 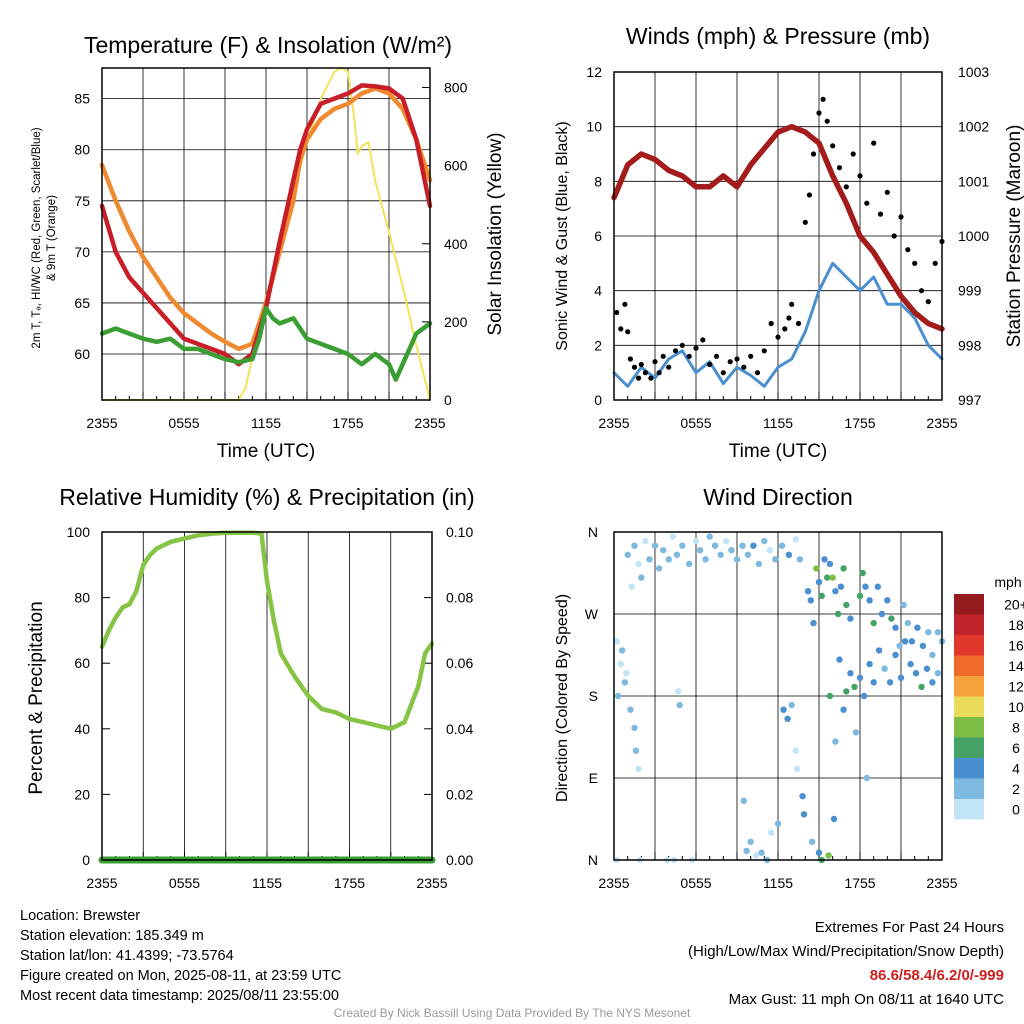 What do you see at coordinates (448, 400) in the screenshot?
I see `y2-tick-label: 0` at bounding box center [448, 400].